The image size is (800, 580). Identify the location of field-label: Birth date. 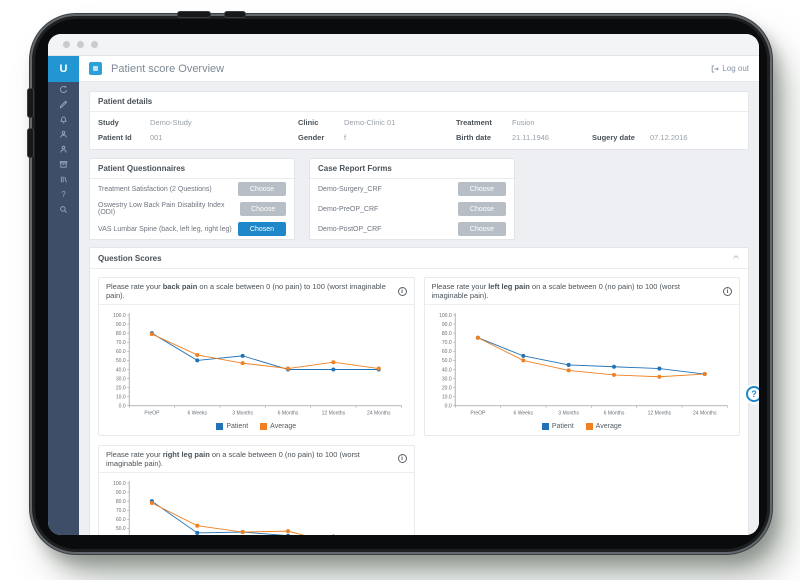
(474, 137).